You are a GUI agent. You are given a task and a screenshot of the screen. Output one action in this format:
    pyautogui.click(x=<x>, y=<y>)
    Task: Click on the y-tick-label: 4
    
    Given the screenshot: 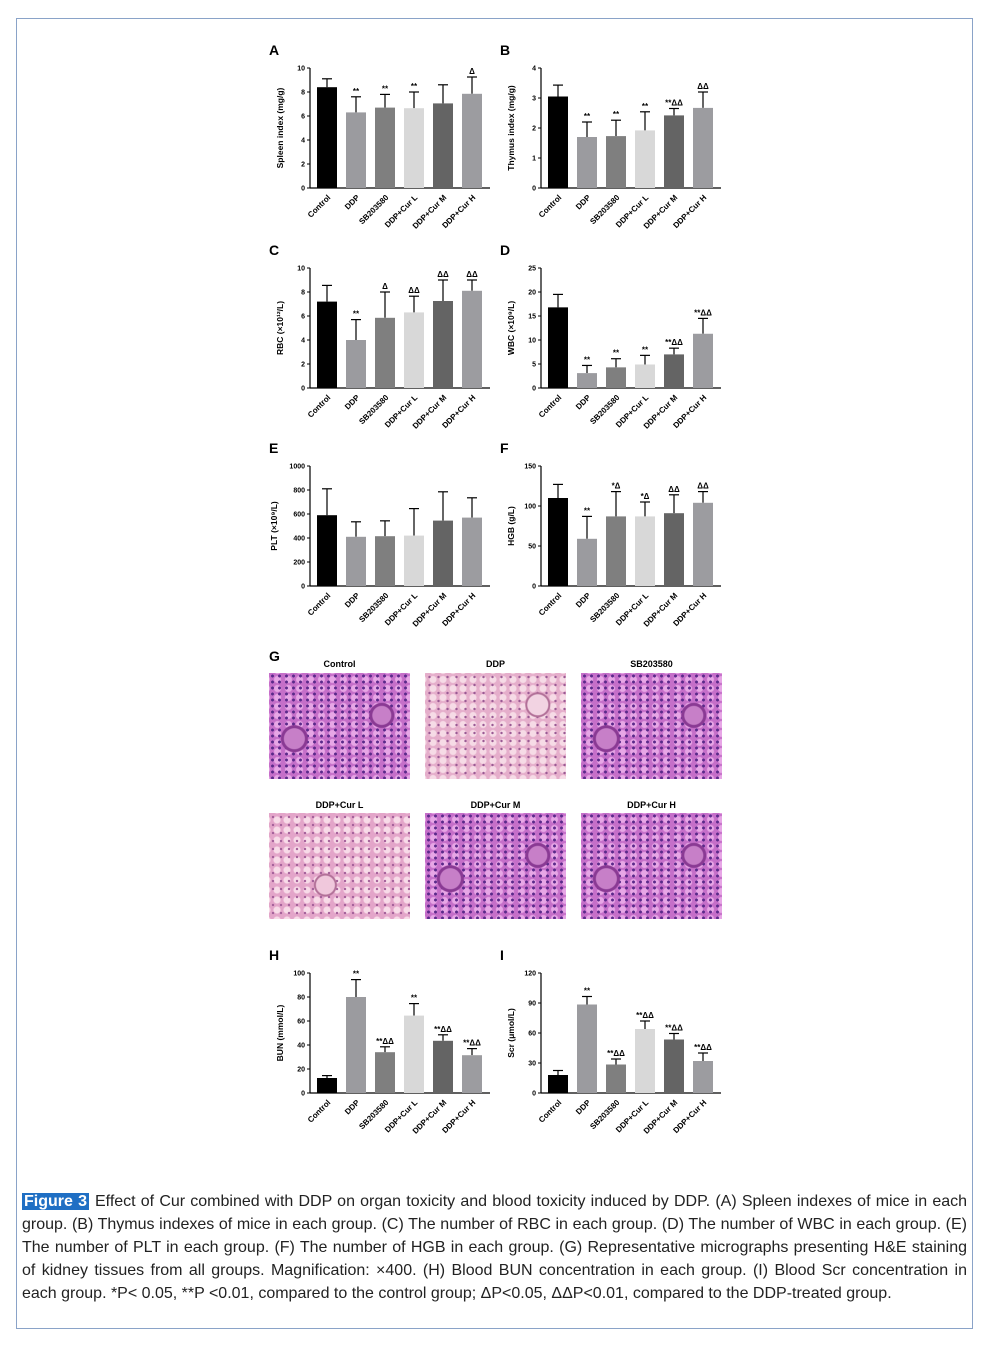 What is the action you would take?
    pyautogui.click(x=534, y=69)
    